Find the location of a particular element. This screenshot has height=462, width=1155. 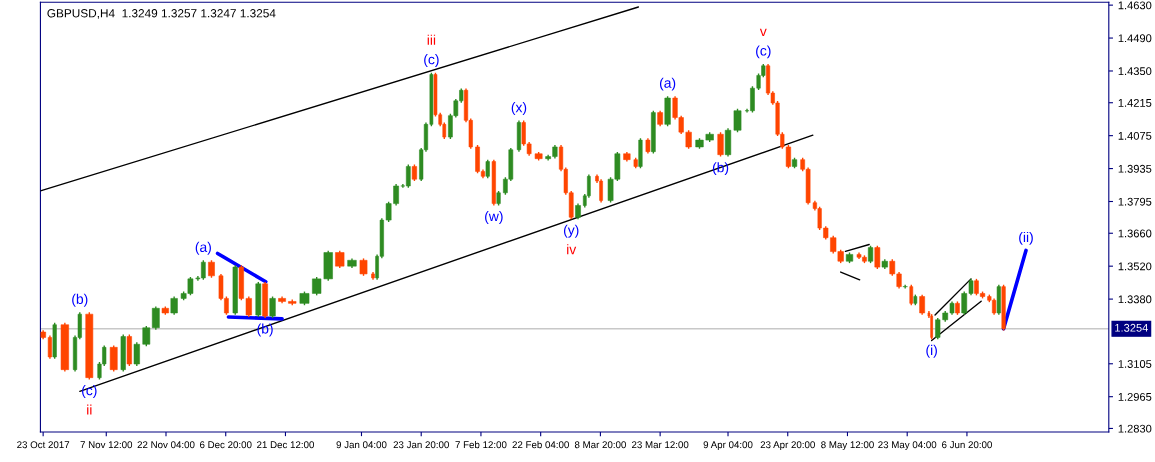

annotation: iv is located at coordinates (572, 249).